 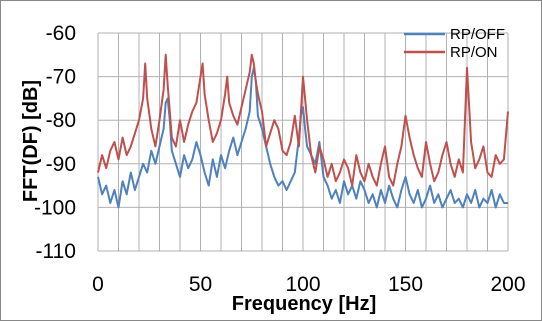 What do you see at coordinates (31, 141) in the screenshot?
I see `y-axis-title: FFT(DF) [dB]` at bounding box center [31, 141].